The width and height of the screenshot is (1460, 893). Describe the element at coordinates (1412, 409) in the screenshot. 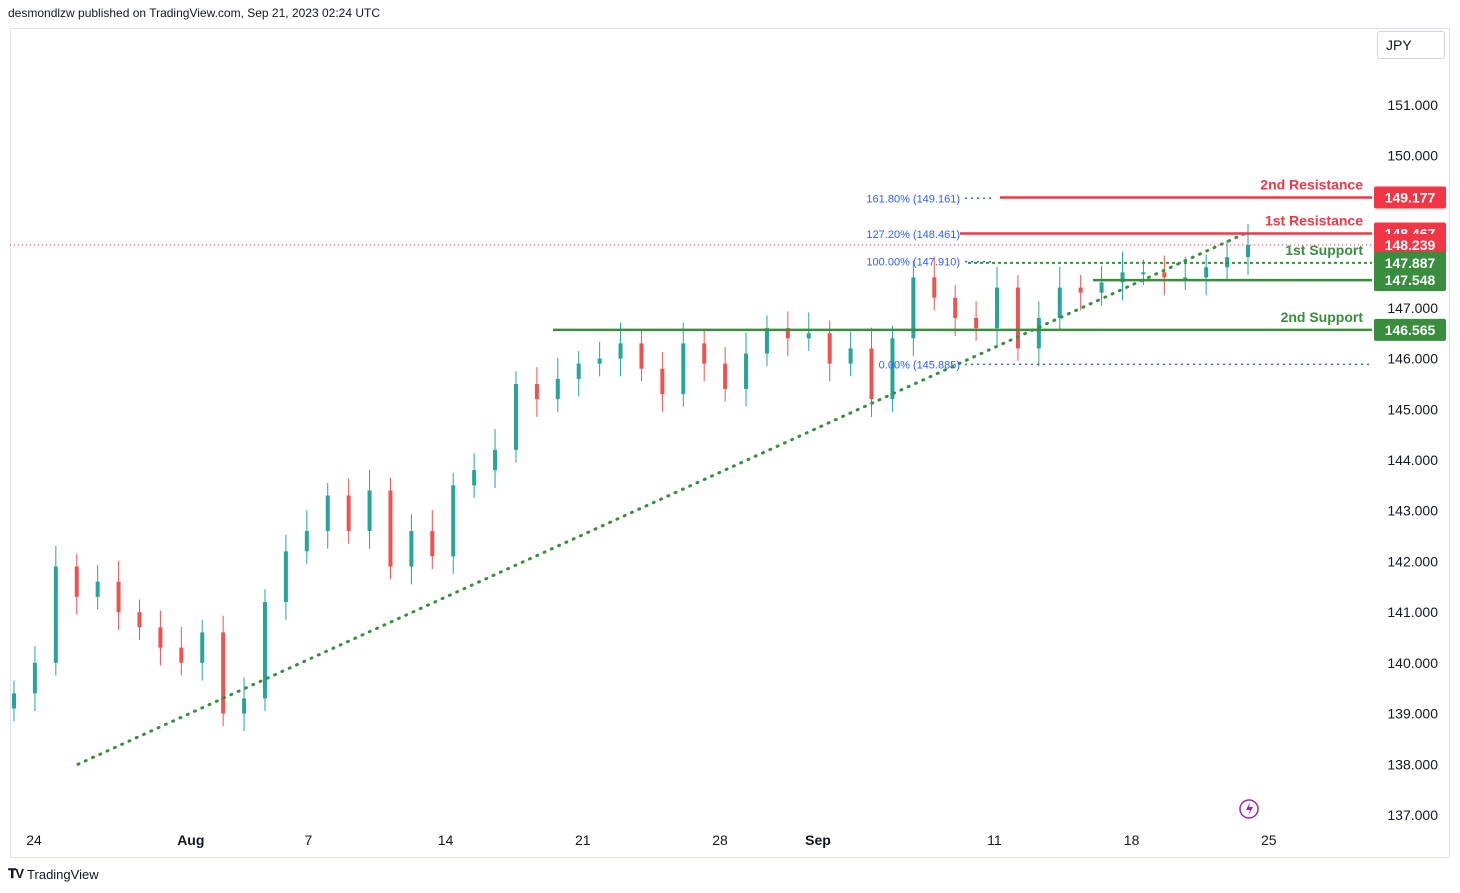

I see `y-tick-label: 145.000` at that location.